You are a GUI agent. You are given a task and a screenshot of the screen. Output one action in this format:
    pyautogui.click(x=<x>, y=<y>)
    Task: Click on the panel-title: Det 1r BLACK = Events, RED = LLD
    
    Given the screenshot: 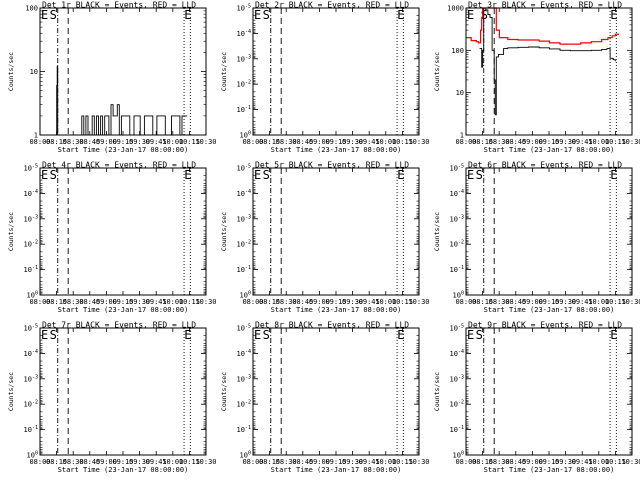 What is the action you would take?
    pyautogui.click(x=119, y=5)
    